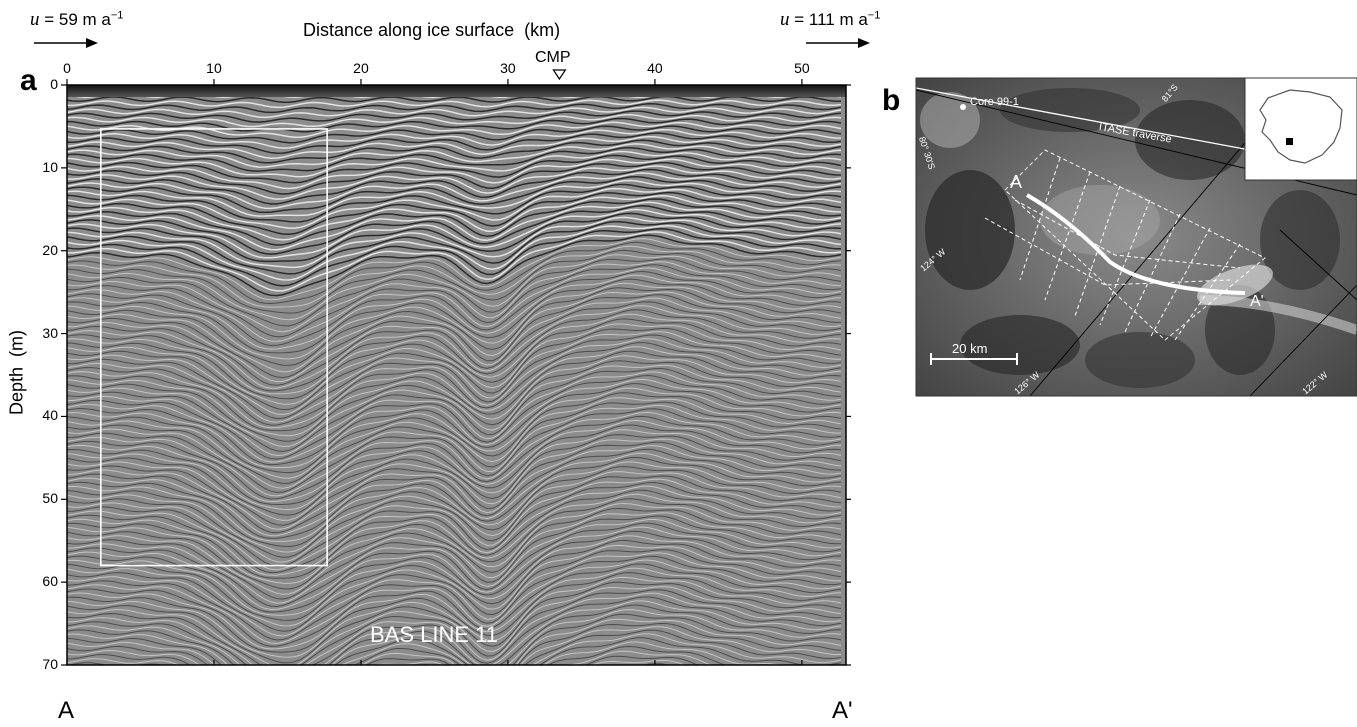 Image resolution: width=1357 pixels, height=727 pixels. What do you see at coordinates (16, 372) in the screenshot?
I see `y-axis-title: Depth (m)` at bounding box center [16, 372].